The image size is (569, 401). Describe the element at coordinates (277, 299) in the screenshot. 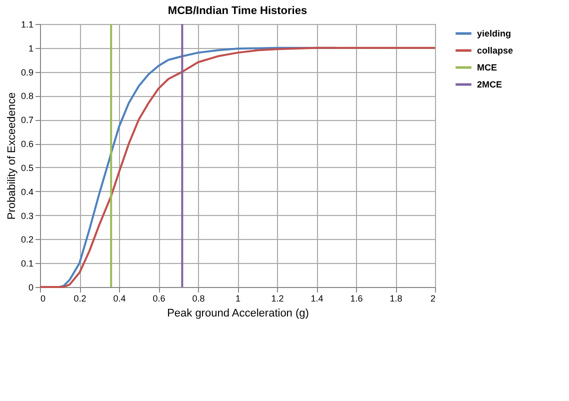

I see `x-tick-label: 1.2` at that location.